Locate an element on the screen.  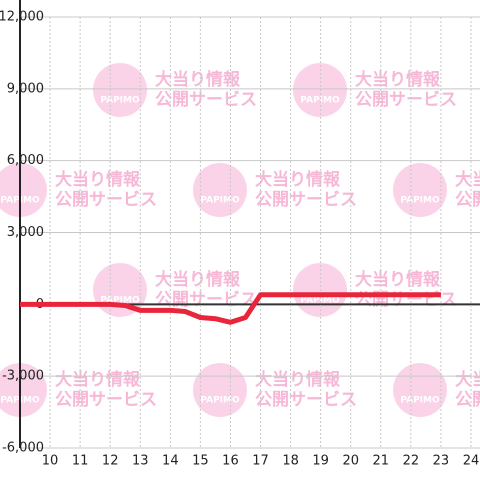
x-tick-label: 15 is located at coordinates (200, 461).